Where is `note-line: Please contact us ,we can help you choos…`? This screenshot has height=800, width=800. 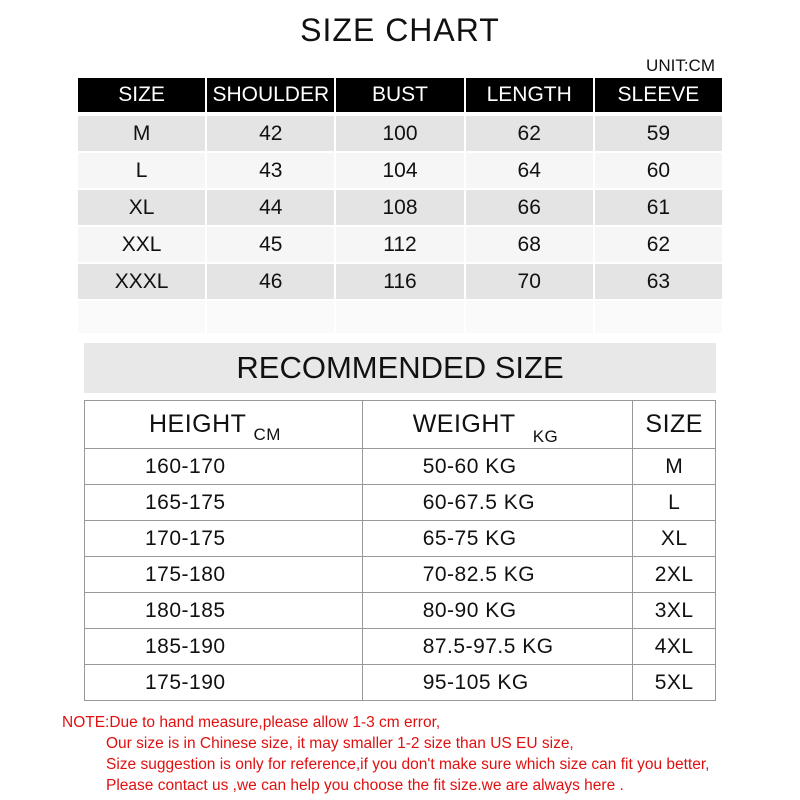
note-line: Please contact us ,we can help you choos… is located at coordinates (365, 785).